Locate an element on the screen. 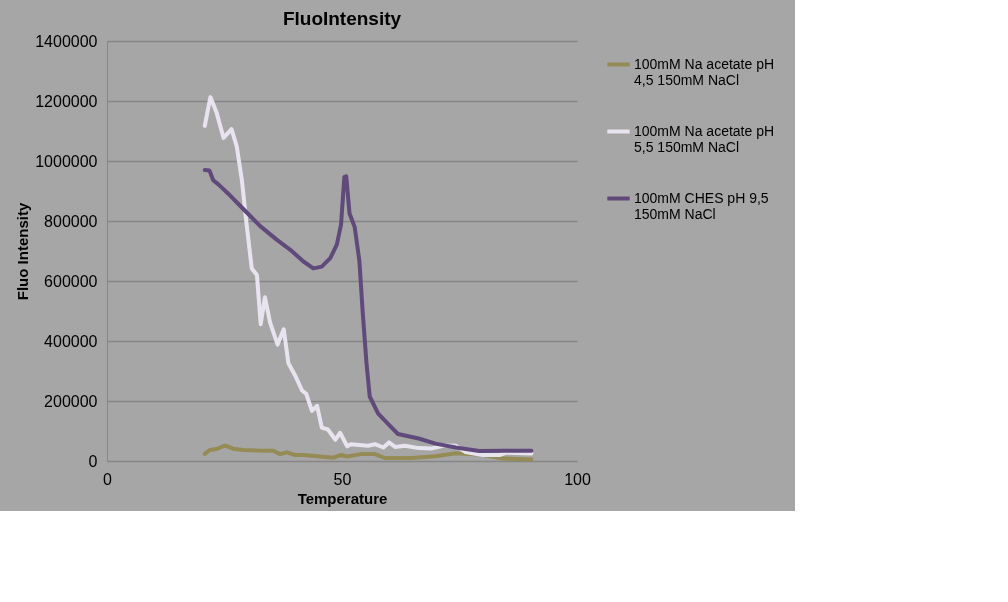  y-tick-label: 800000 is located at coordinates (71, 221).